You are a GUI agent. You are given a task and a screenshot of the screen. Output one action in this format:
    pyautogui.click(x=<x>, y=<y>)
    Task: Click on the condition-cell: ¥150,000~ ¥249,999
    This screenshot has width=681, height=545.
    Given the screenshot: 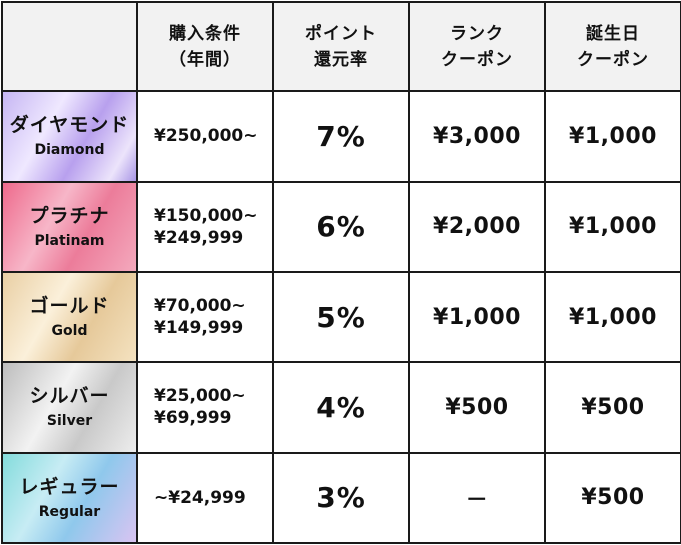 What is the action you would take?
    pyautogui.click(x=205, y=226)
    